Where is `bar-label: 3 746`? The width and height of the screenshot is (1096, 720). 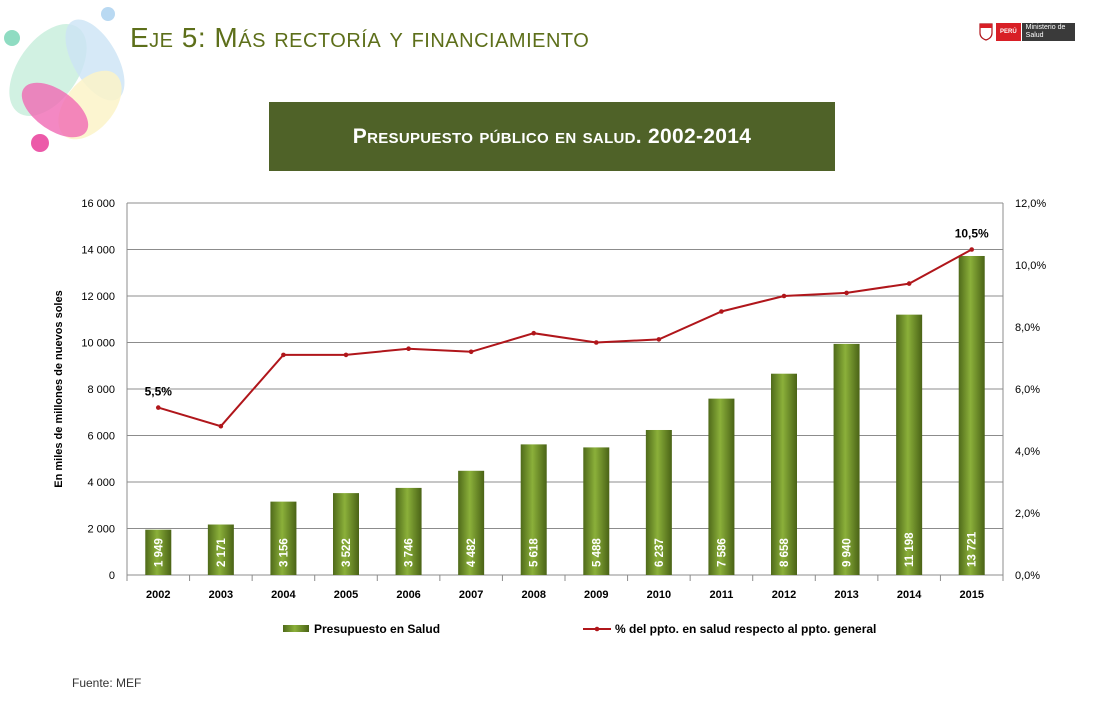
bar-label: 3 746 is located at coordinates (410, 552).